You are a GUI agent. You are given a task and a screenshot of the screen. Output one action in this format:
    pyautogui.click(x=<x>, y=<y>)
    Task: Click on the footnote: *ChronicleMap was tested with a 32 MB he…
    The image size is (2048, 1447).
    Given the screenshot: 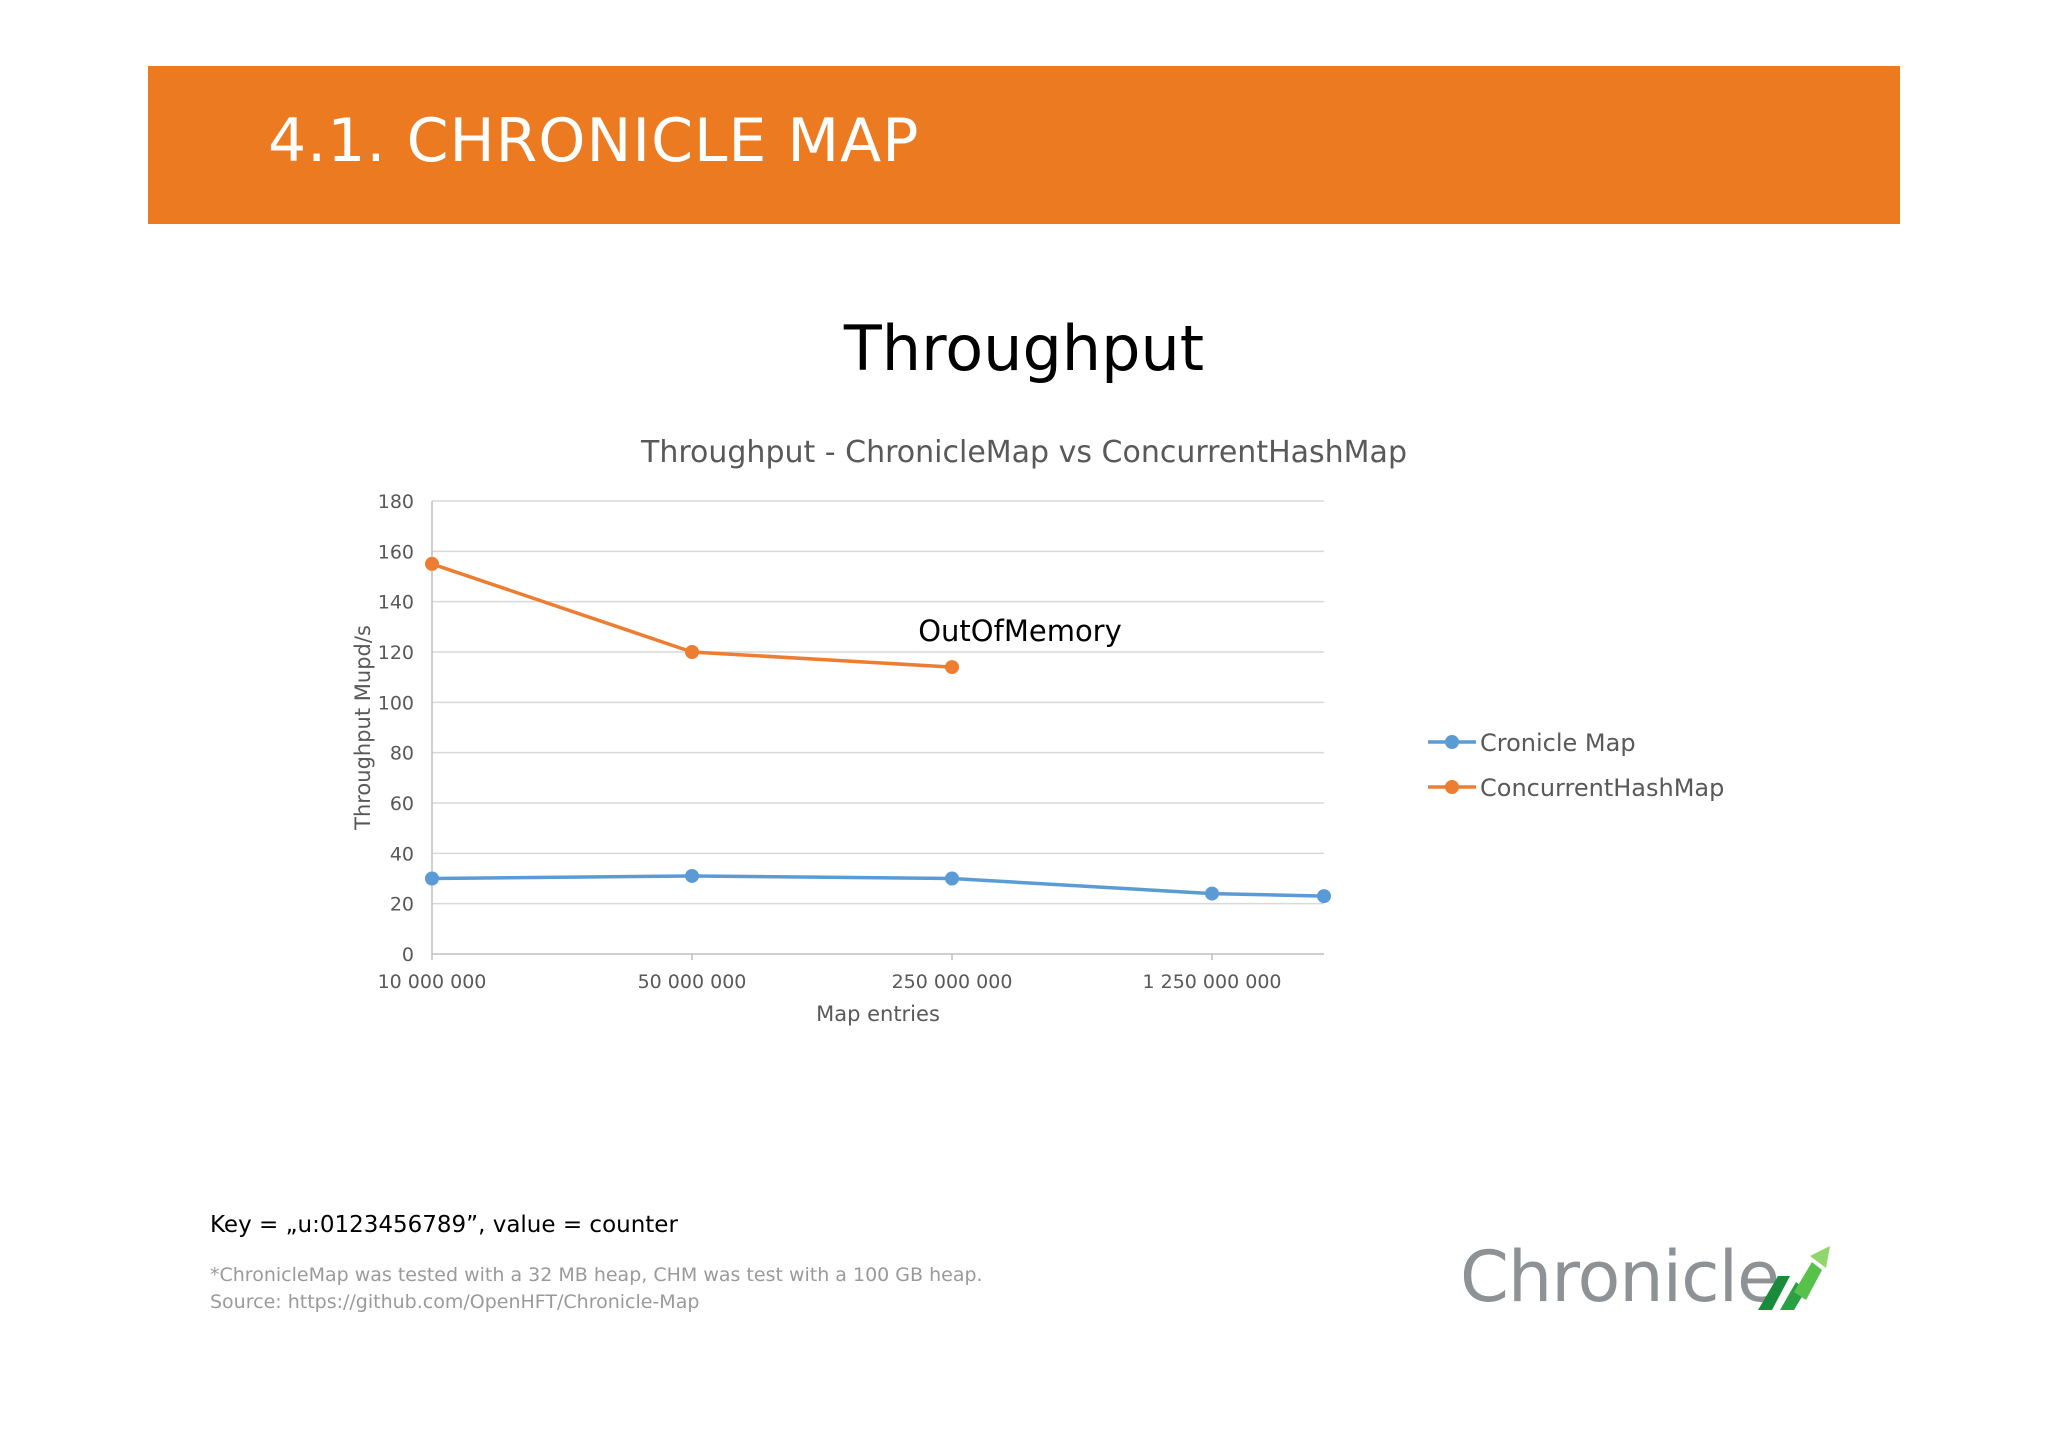 What is the action you would take?
    pyautogui.click(x=596, y=1289)
    